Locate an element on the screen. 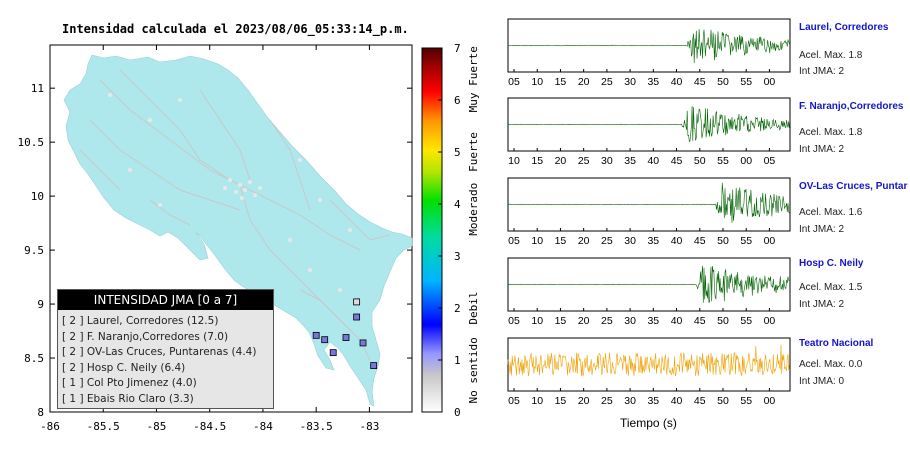 This screenshot has height=460, width=910. trace-station-label: Hosp C. Neily is located at coordinates (831, 263).